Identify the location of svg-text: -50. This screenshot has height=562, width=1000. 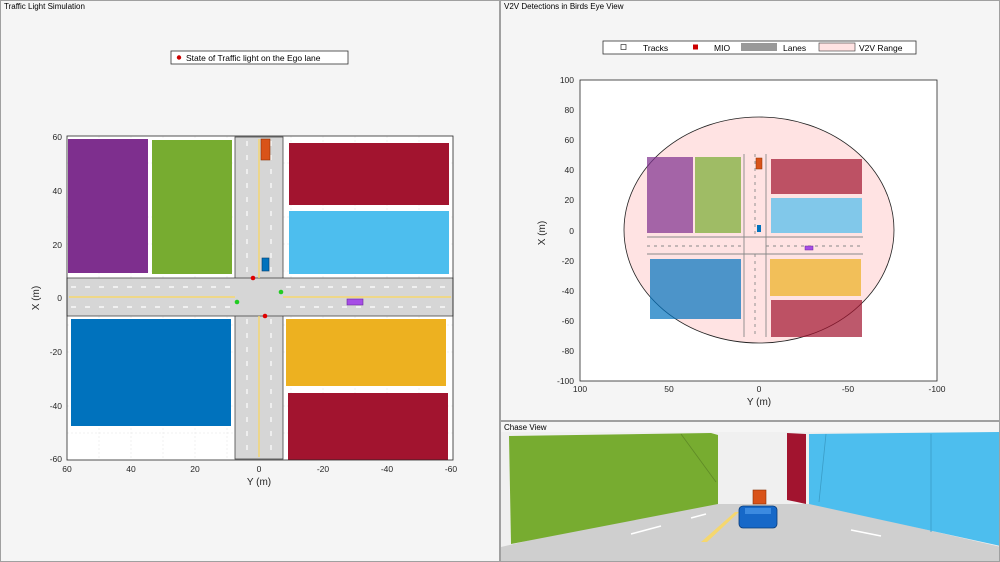
(848, 389).